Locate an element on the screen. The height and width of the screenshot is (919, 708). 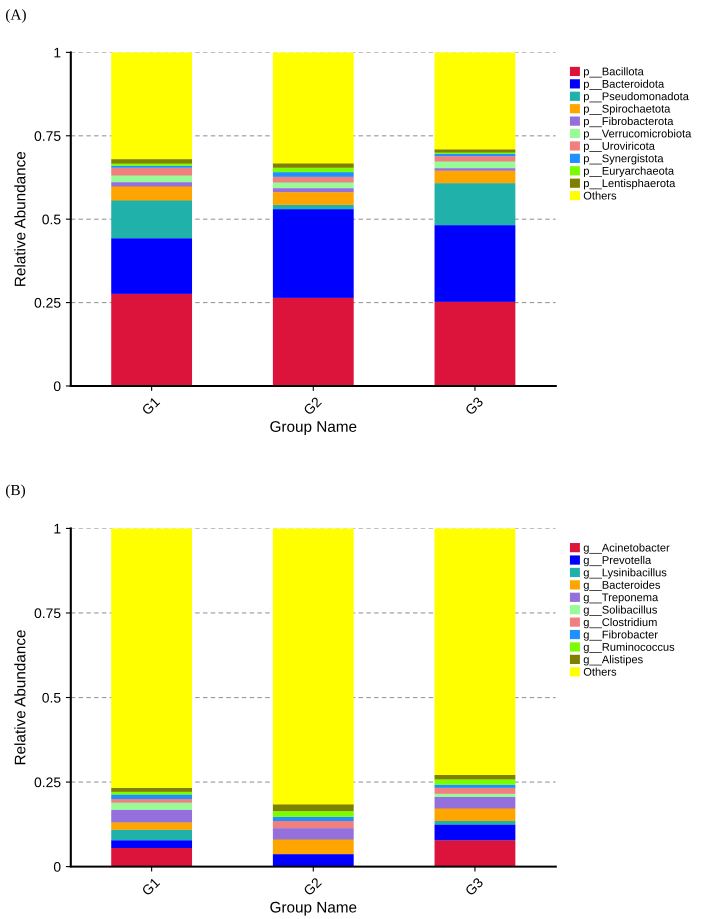
legend-label: p__Synergistota is located at coordinates (624, 159).